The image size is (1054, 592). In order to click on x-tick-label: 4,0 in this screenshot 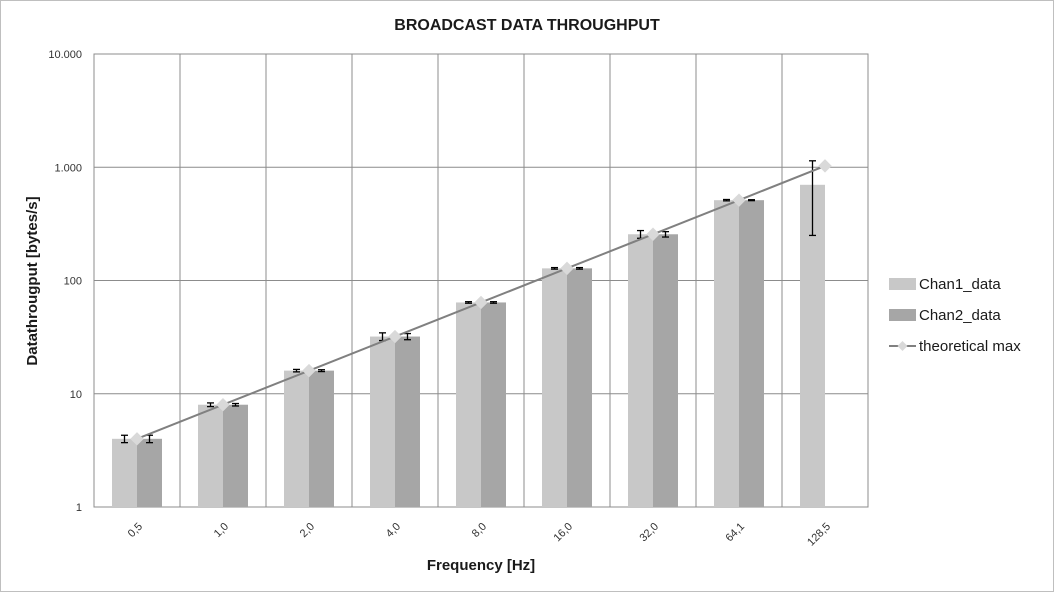, I will do `click(393, 530)`.